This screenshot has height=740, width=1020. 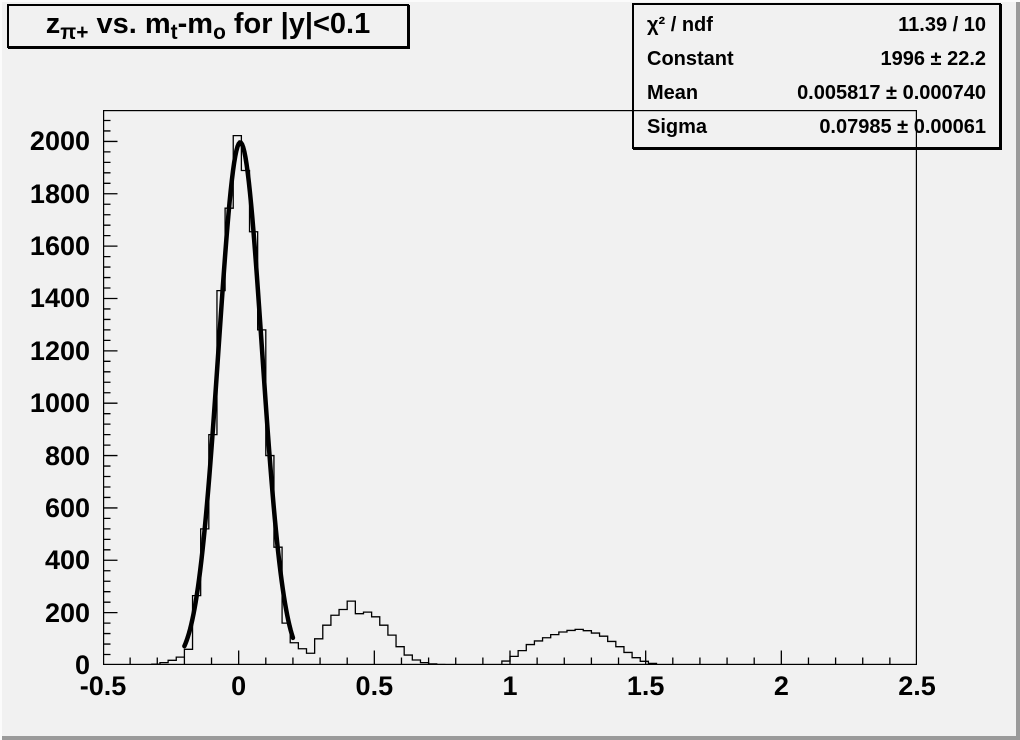 What do you see at coordinates (67, 612) in the screenshot?
I see `y-axis-label-200: 200` at bounding box center [67, 612].